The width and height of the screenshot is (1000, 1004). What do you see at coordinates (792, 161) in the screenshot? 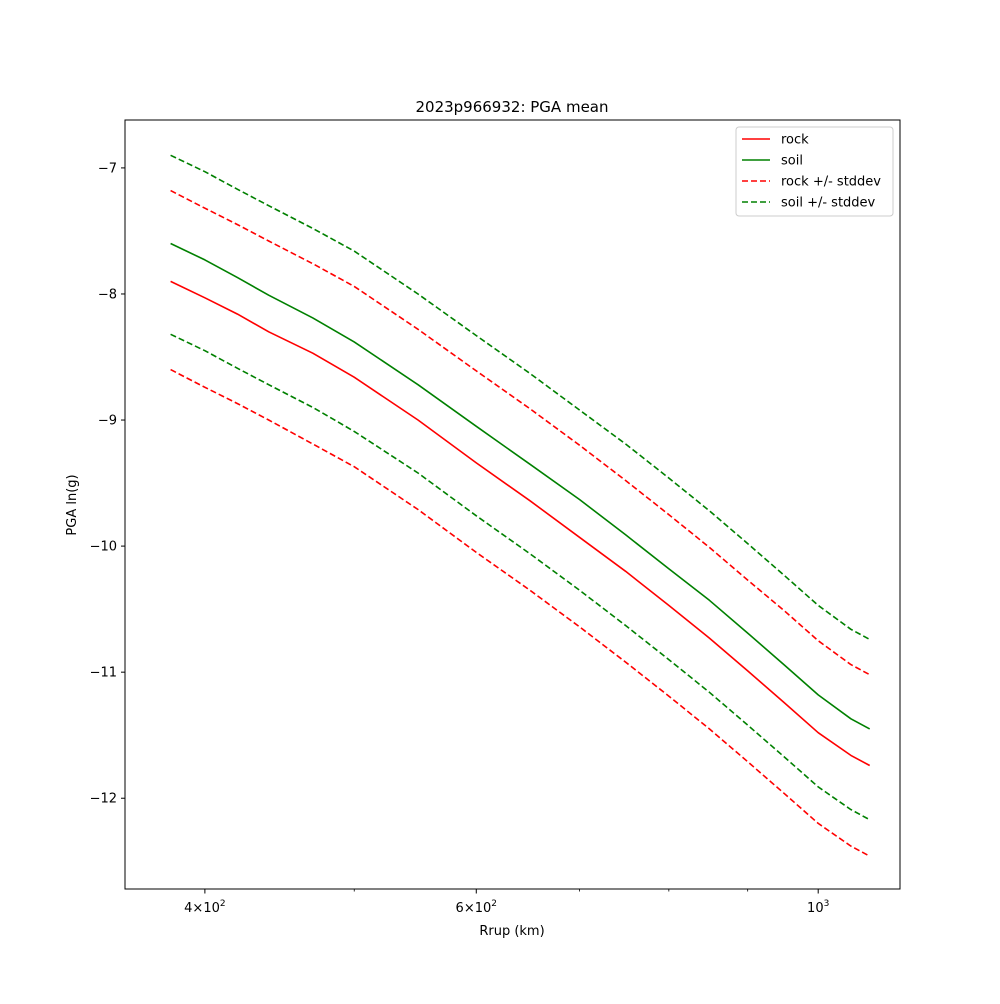
I see `legend-label-1: soil` at bounding box center [792, 161].